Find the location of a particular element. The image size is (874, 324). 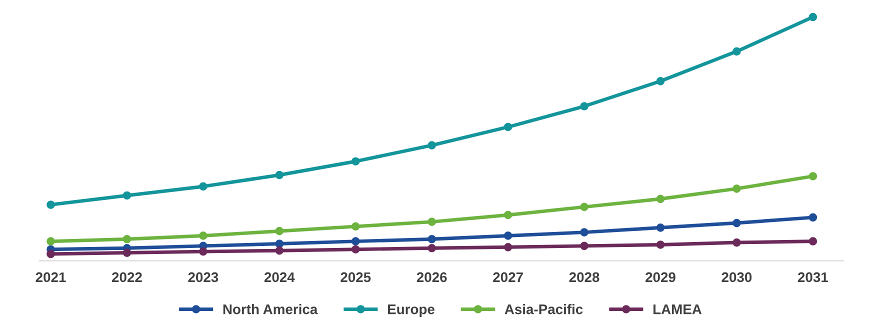

legend-label: Europe is located at coordinates (411, 310).